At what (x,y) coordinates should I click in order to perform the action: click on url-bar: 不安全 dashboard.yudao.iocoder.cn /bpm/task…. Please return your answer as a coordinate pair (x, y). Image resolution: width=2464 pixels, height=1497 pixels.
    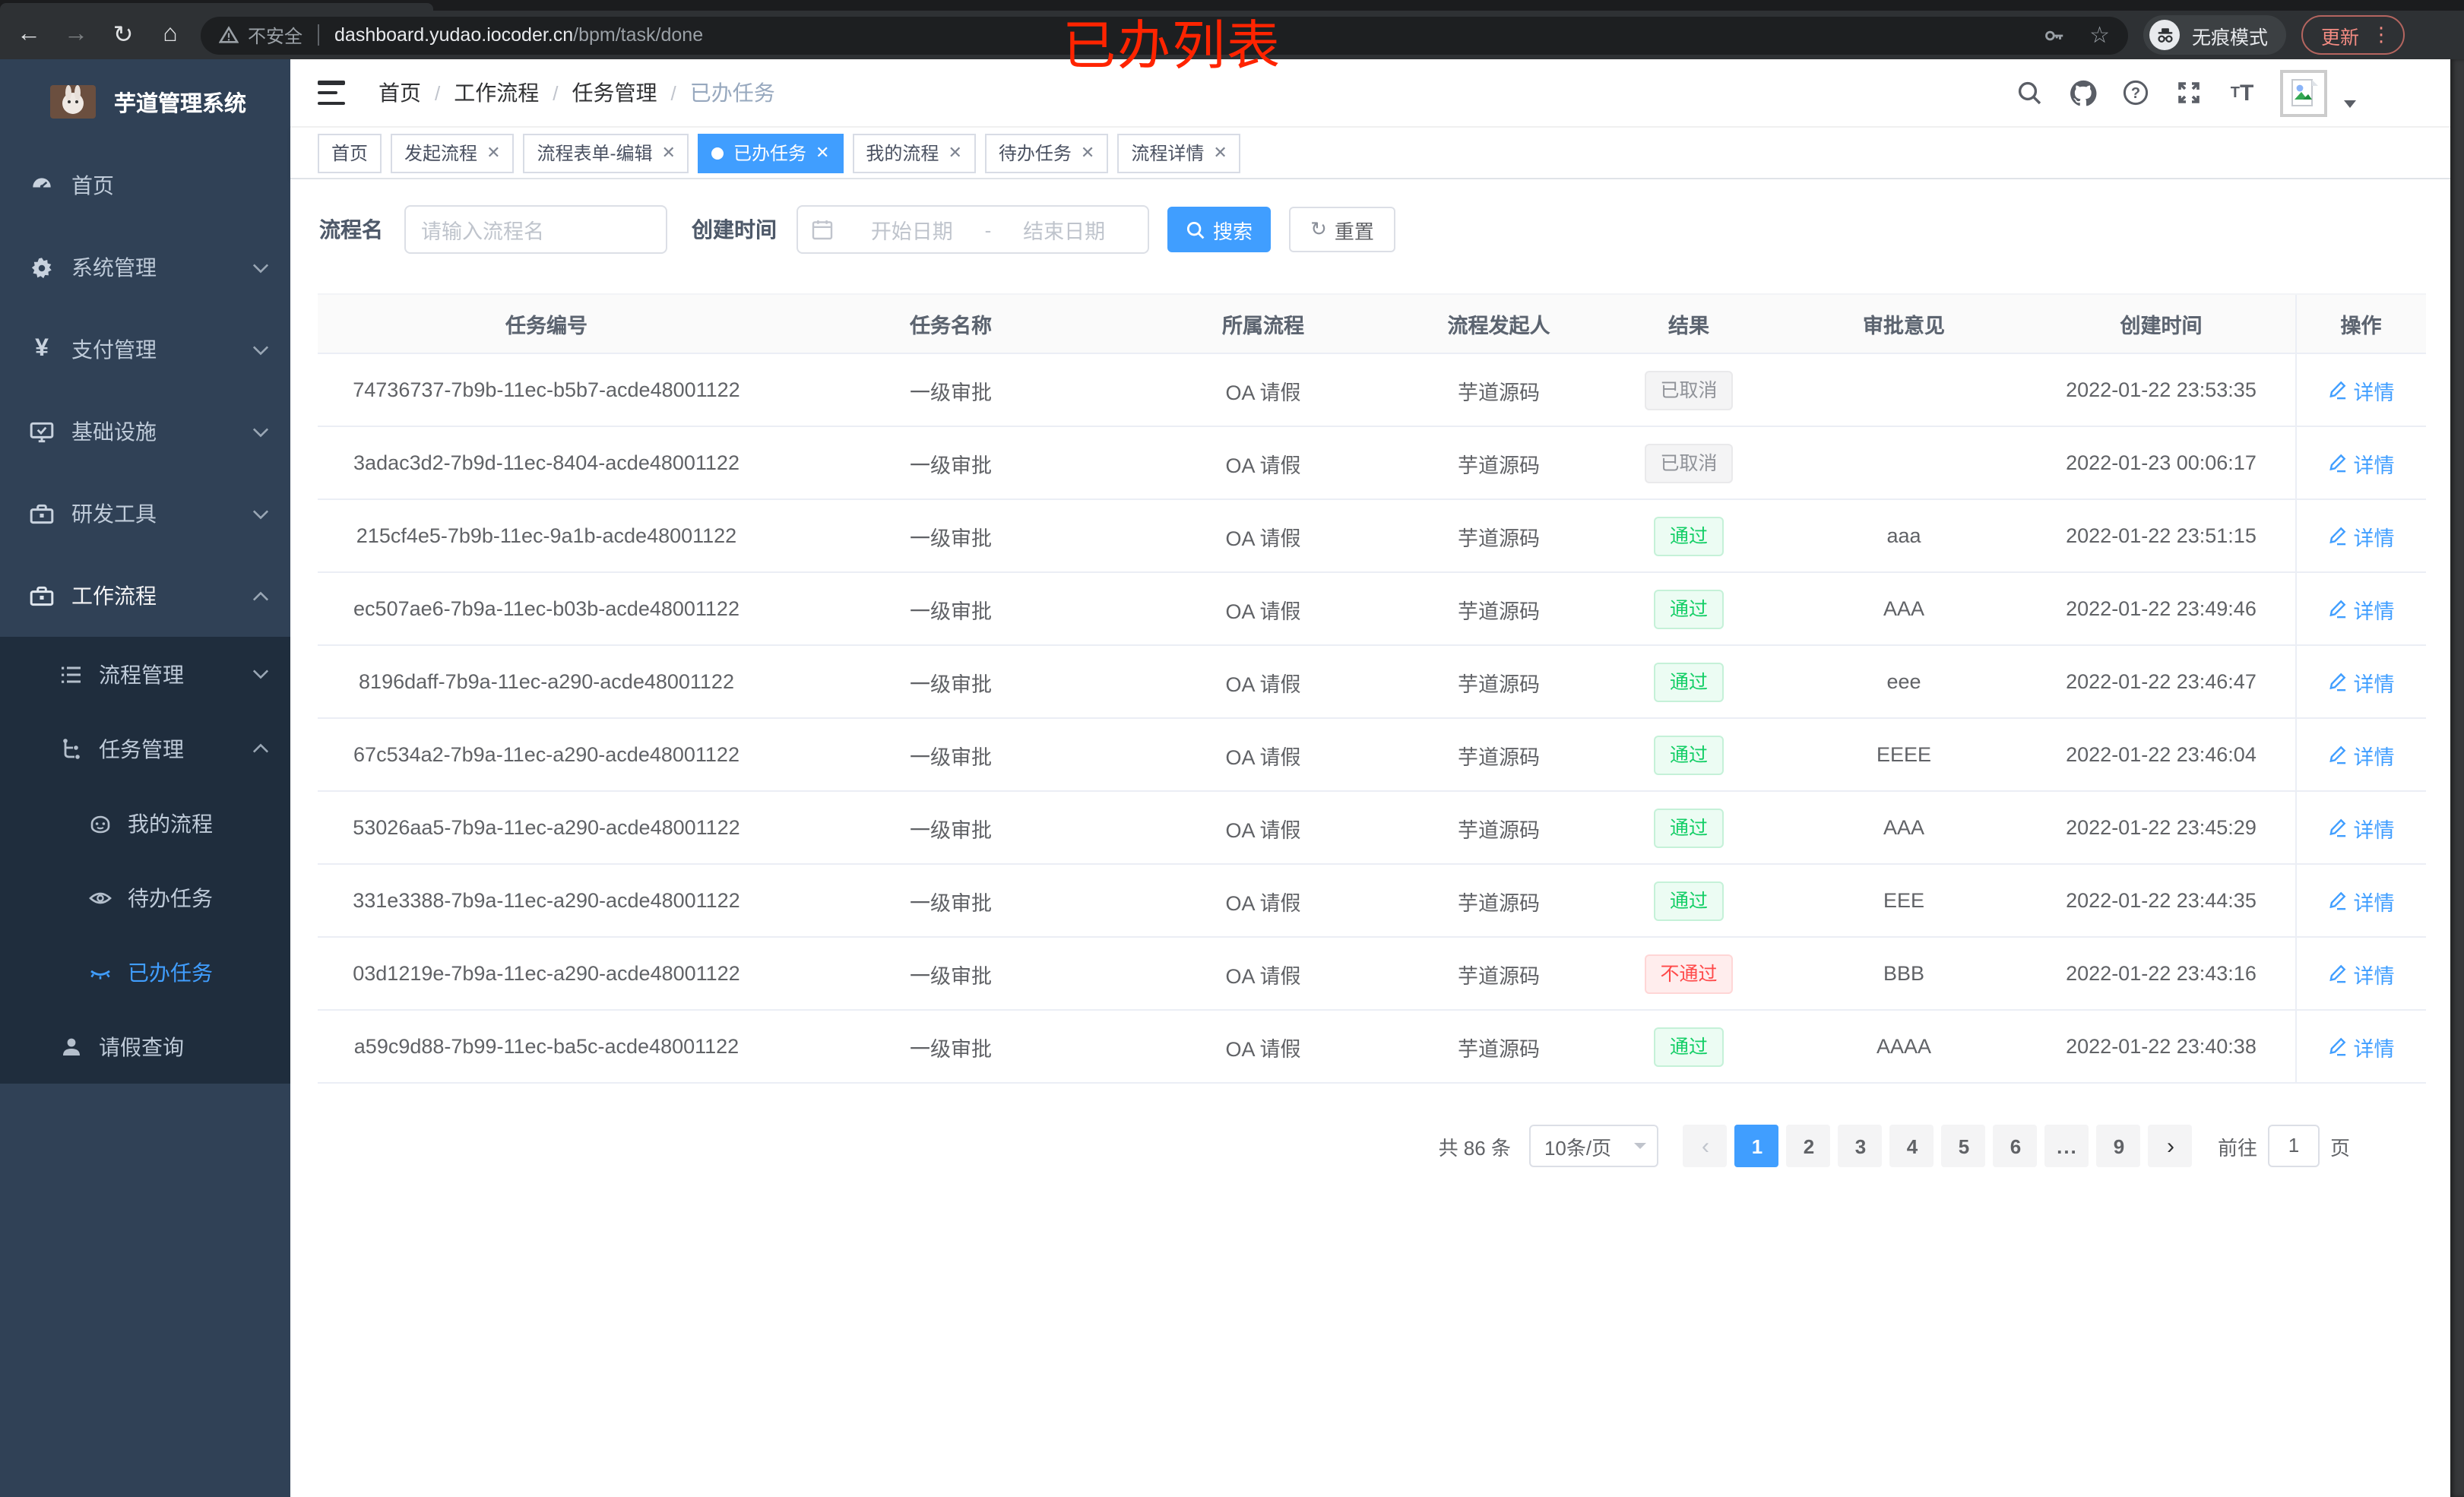
    Looking at the image, I should click on (1164, 35).